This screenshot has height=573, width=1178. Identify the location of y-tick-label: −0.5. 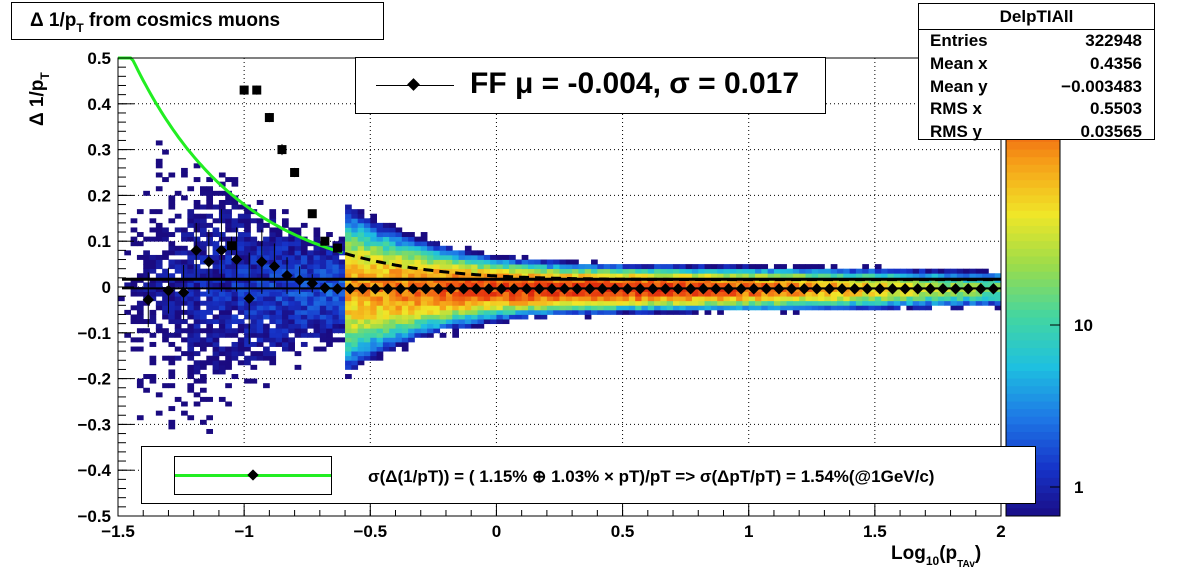
(94, 516).